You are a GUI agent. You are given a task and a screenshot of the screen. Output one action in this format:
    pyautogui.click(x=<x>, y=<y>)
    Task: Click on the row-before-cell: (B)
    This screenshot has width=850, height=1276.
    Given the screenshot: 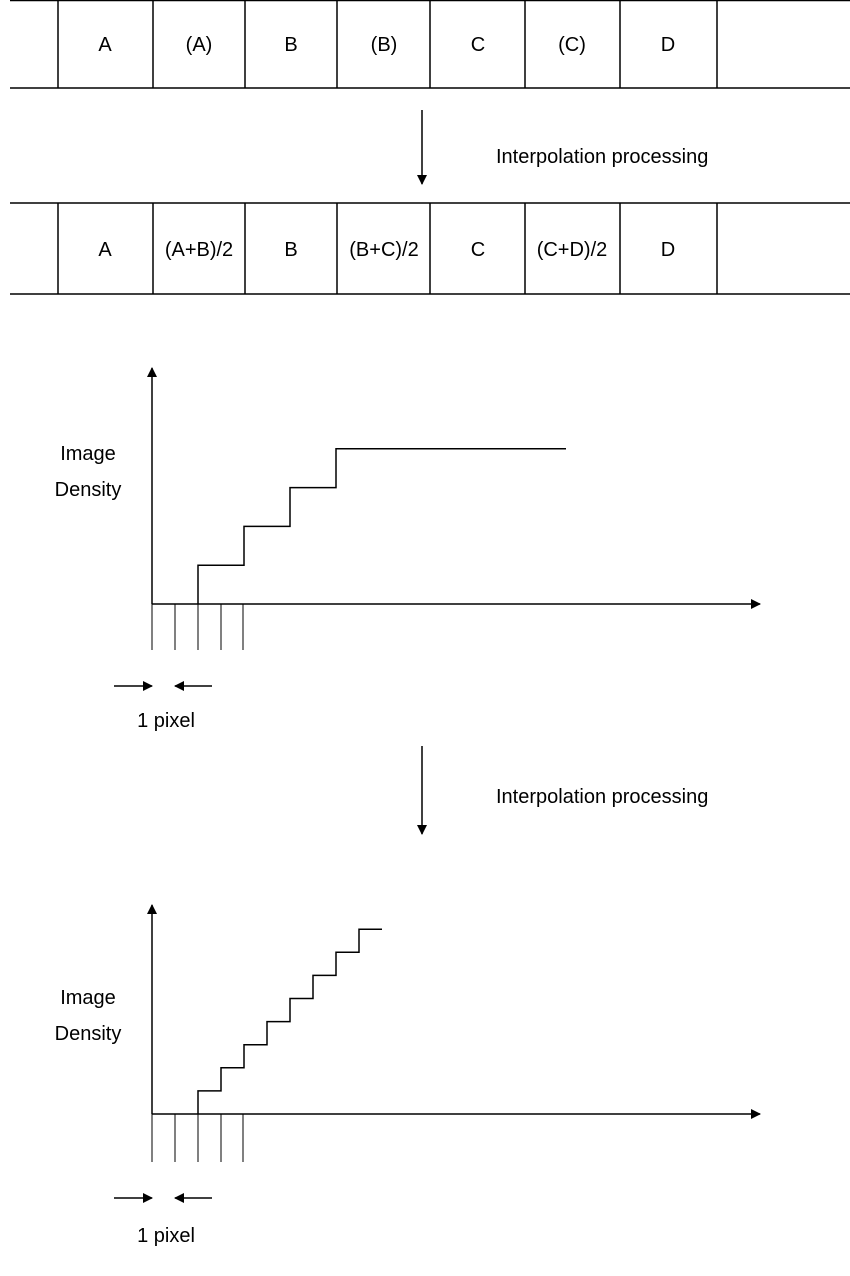 What is the action you would take?
    pyautogui.click(x=384, y=45)
    